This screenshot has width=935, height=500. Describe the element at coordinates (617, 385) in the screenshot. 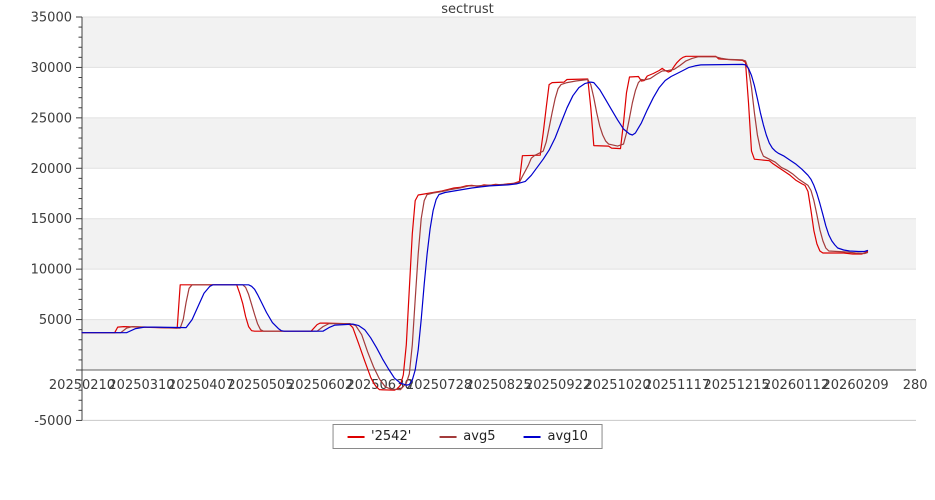

I see `x-tick-label: 20251020` at that location.